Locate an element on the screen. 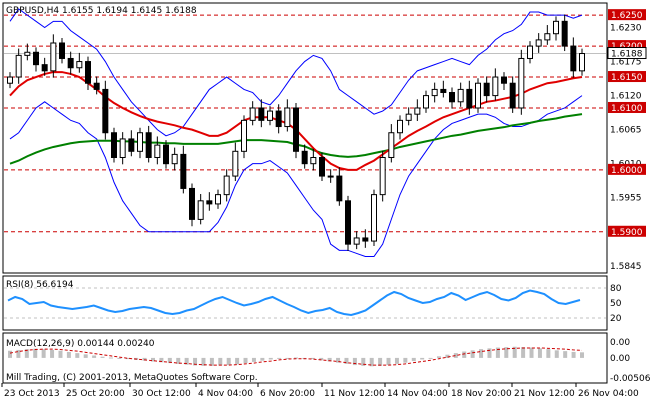 The image size is (650, 400). price-chart-title: GBPUSD,H4 1.6155 1.6194 1.6145 1.6188 is located at coordinates (101, 11).